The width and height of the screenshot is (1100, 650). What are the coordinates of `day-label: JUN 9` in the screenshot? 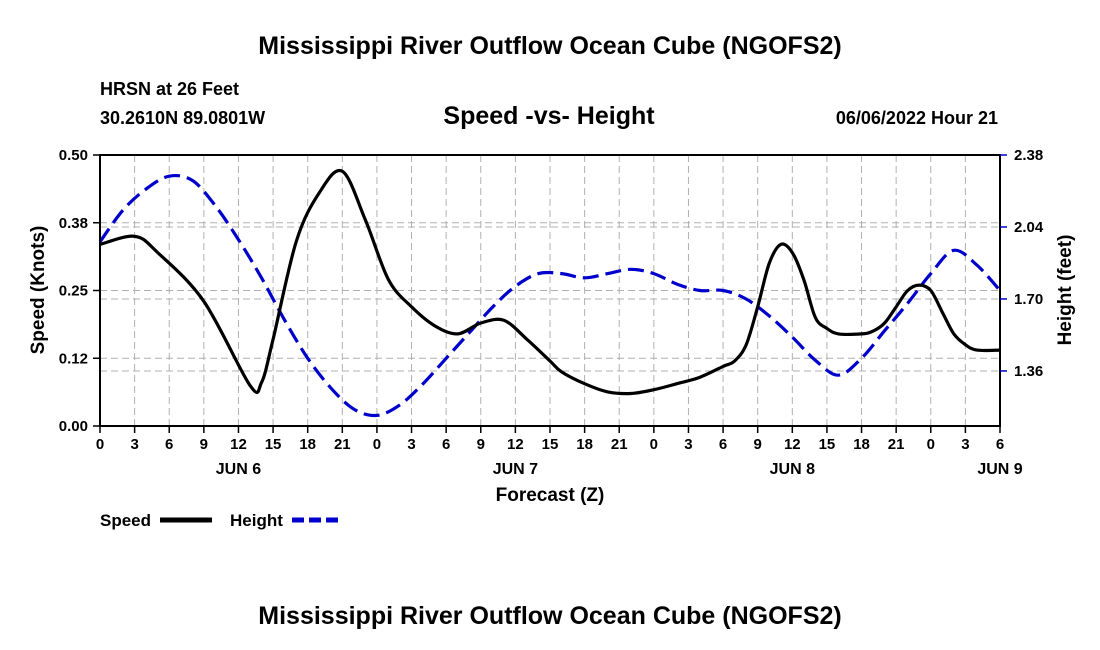 It's located at (999, 469).